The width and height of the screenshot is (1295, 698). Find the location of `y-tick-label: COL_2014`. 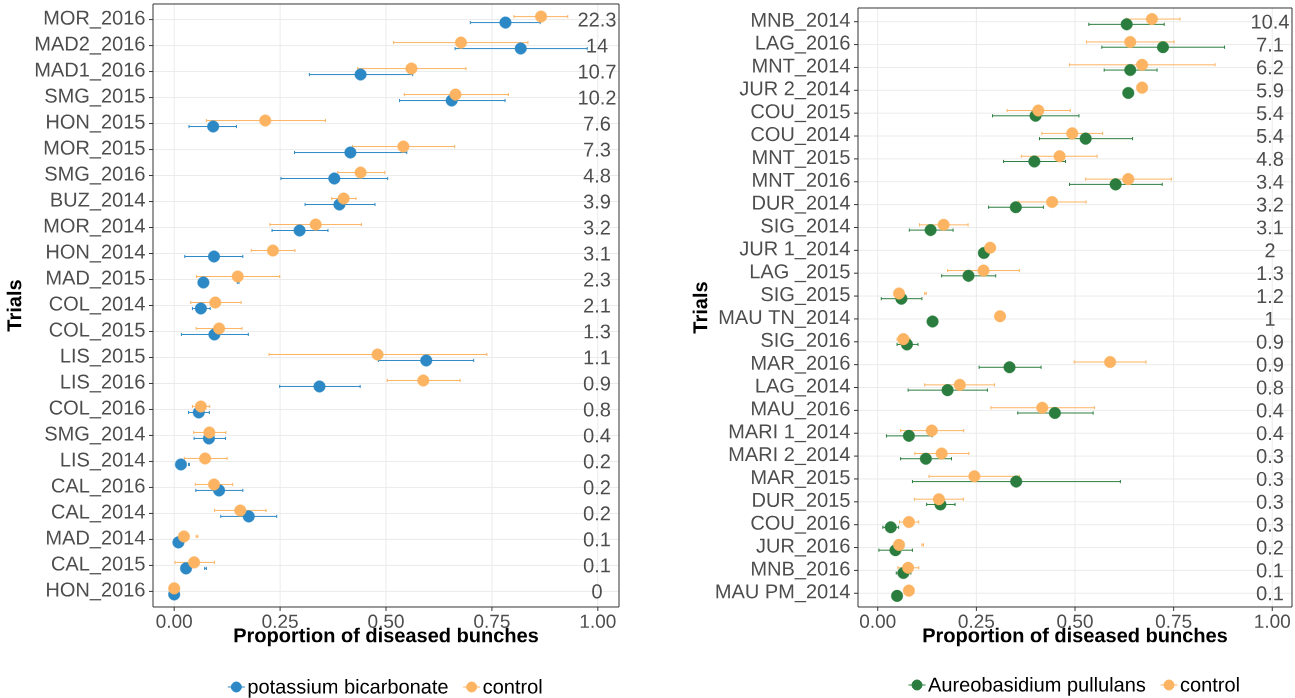

y-tick-label: COL_2014 is located at coordinates (97, 305).